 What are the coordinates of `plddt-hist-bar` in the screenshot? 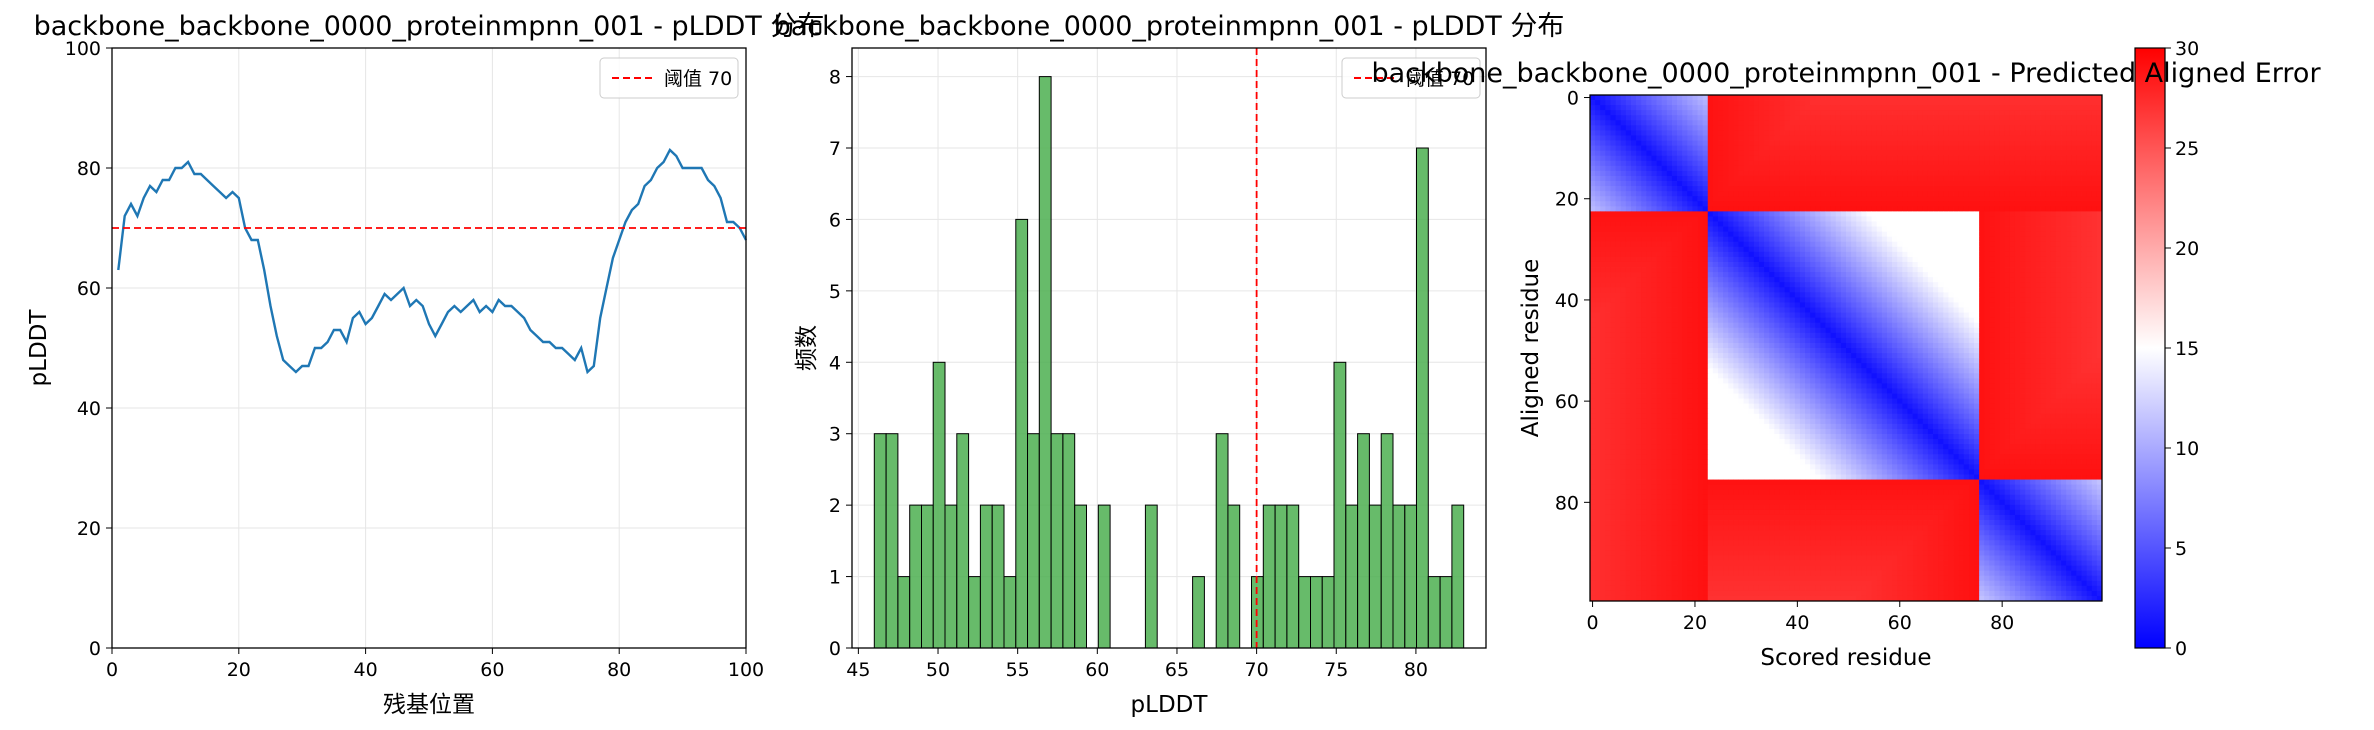 It's located at (1328, 612).